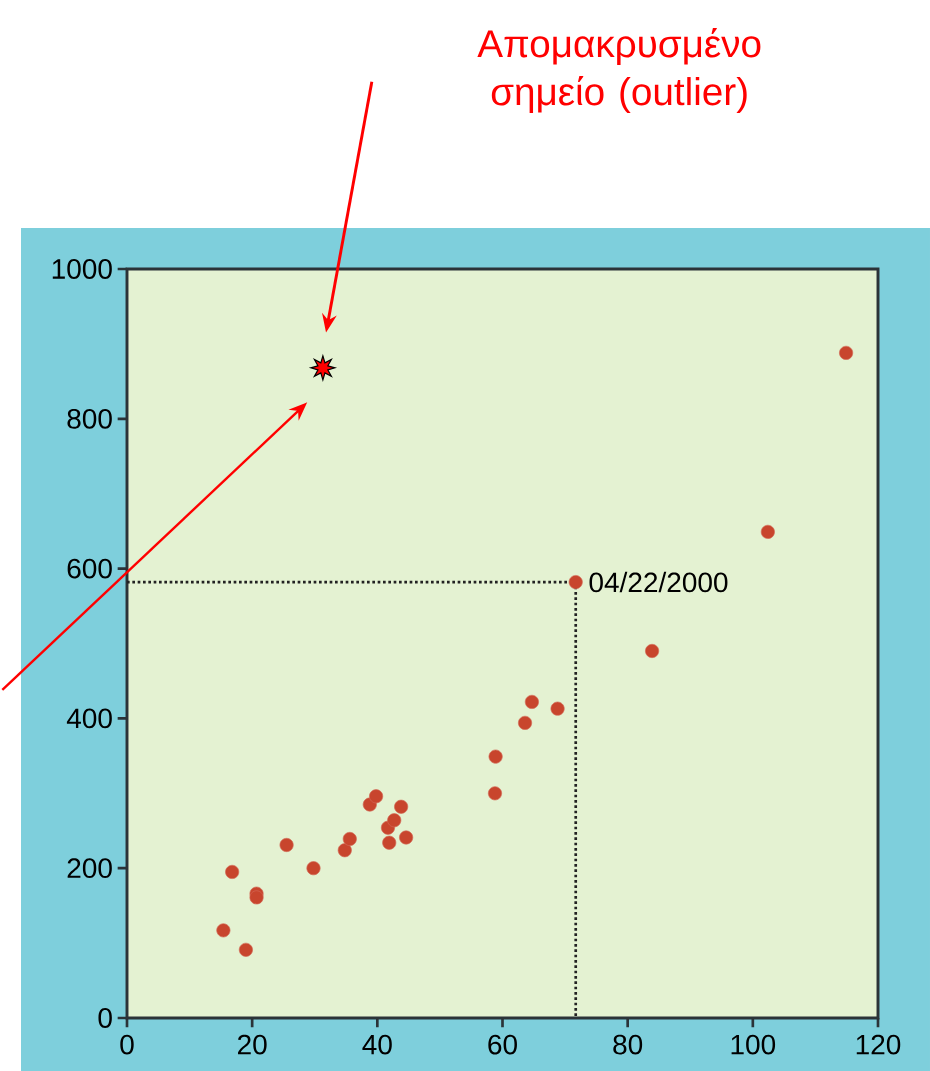  What do you see at coordinates (105, 1018) in the screenshot?
I see `y-tick-label: 0` at bounding box center [105, 1018].